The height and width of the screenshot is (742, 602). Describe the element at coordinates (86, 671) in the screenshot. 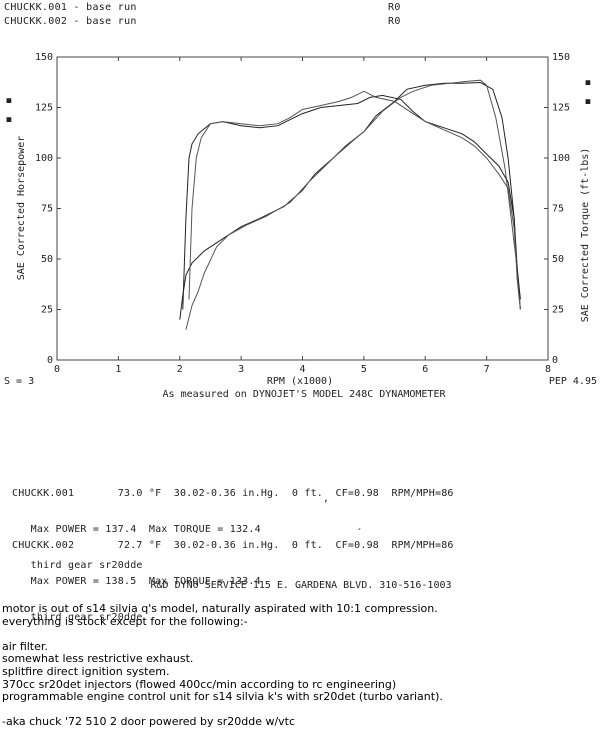

I see `desc-line: splitfire direct ignition system.` at that location.